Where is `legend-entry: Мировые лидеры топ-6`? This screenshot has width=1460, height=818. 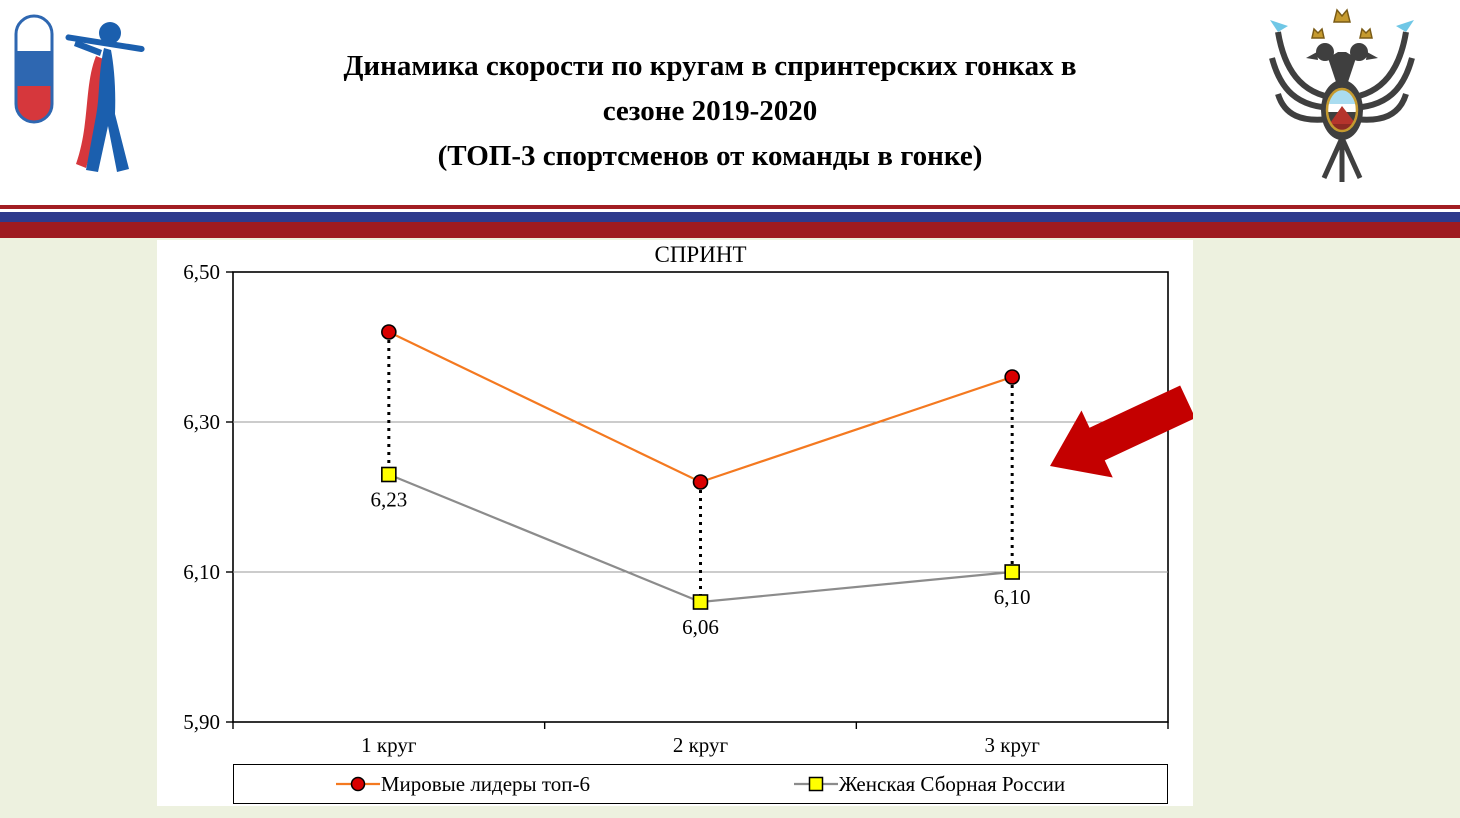
legend-entry: Мировые лидеры топ-6 is located at coordinates (463, 784).